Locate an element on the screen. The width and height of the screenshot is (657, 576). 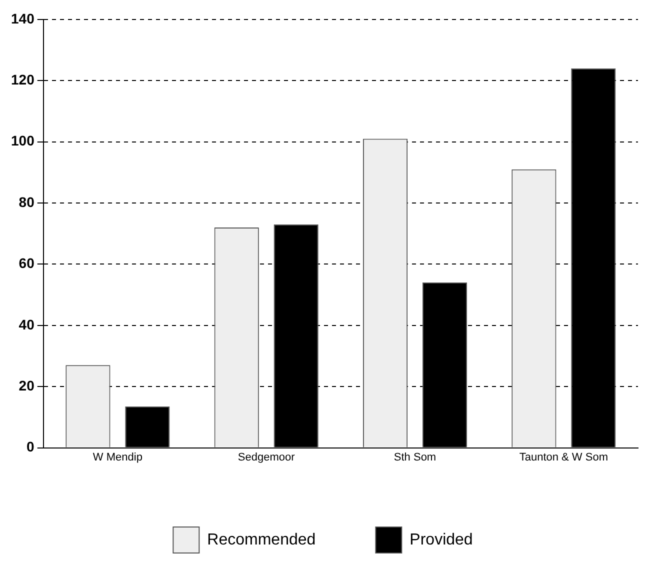
y-tick-label: 20 is located at coordinates (26, 385).